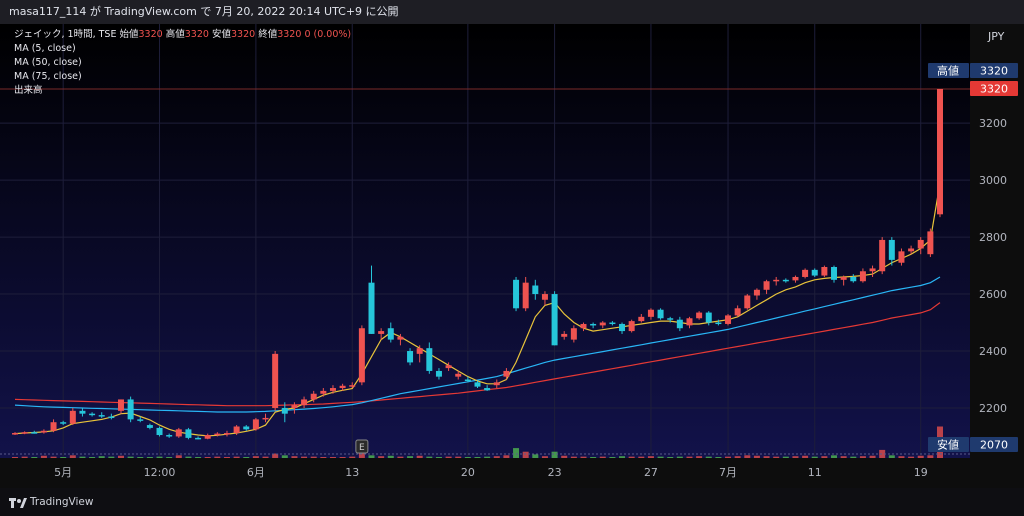  Describe the element at coordinates (196, 34) in the screenshot. I see `high-value: 3320` at that location.